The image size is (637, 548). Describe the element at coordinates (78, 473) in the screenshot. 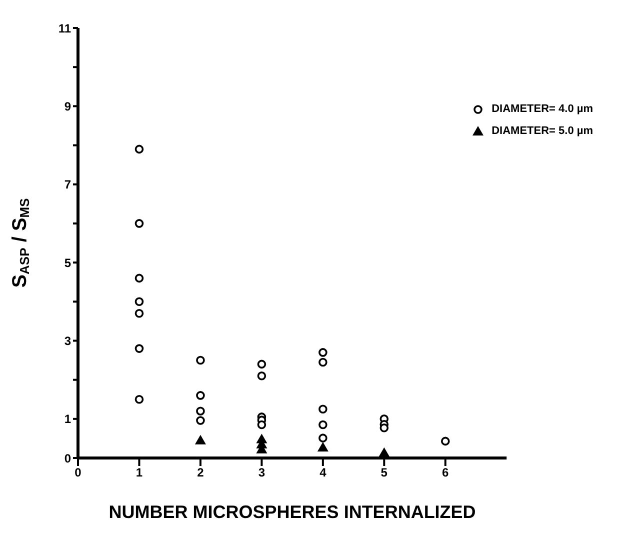

I see `x-tick-label: 0` at that location.